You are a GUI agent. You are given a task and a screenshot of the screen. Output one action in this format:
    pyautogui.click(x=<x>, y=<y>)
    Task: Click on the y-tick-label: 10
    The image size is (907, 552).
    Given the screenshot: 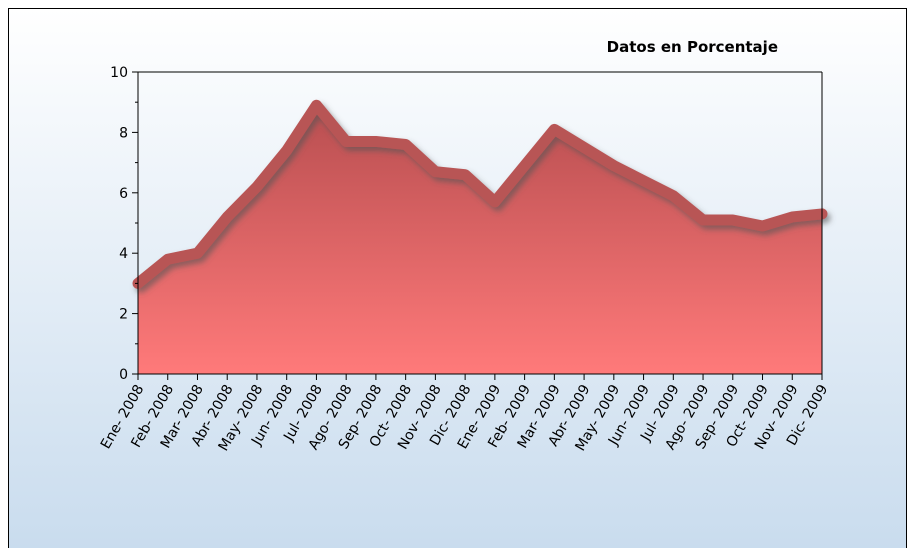 What is the action you would take?
    pyautogui.click(x=119, y=73)
    